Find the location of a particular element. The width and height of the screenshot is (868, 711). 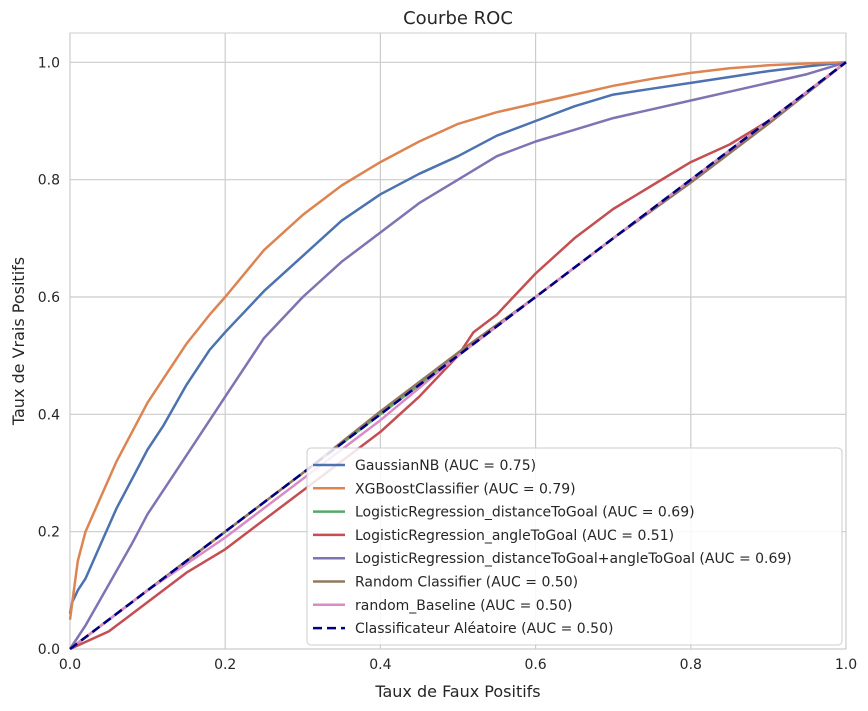

x-tick-label: 0.8 is located at coordinates (691, 665).